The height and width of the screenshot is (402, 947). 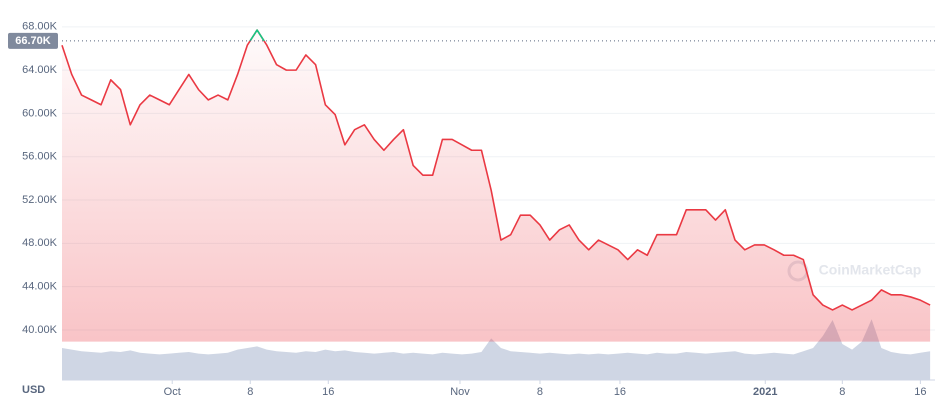 What do you see at coordinates (765, 392) in the screenshot?
I see `x-tick-label: 2021` at bounding box center [765, 392].